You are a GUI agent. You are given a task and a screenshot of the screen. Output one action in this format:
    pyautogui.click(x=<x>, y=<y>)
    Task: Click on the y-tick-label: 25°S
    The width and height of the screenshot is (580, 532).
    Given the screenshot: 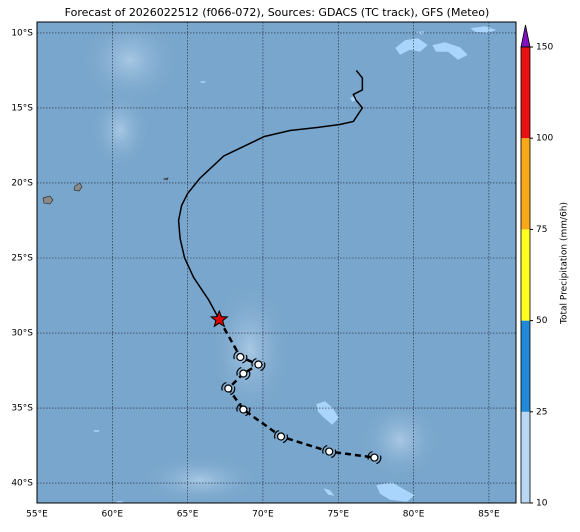 What is the action you would take?
    pyautogui.click(x=22, y=258)
    